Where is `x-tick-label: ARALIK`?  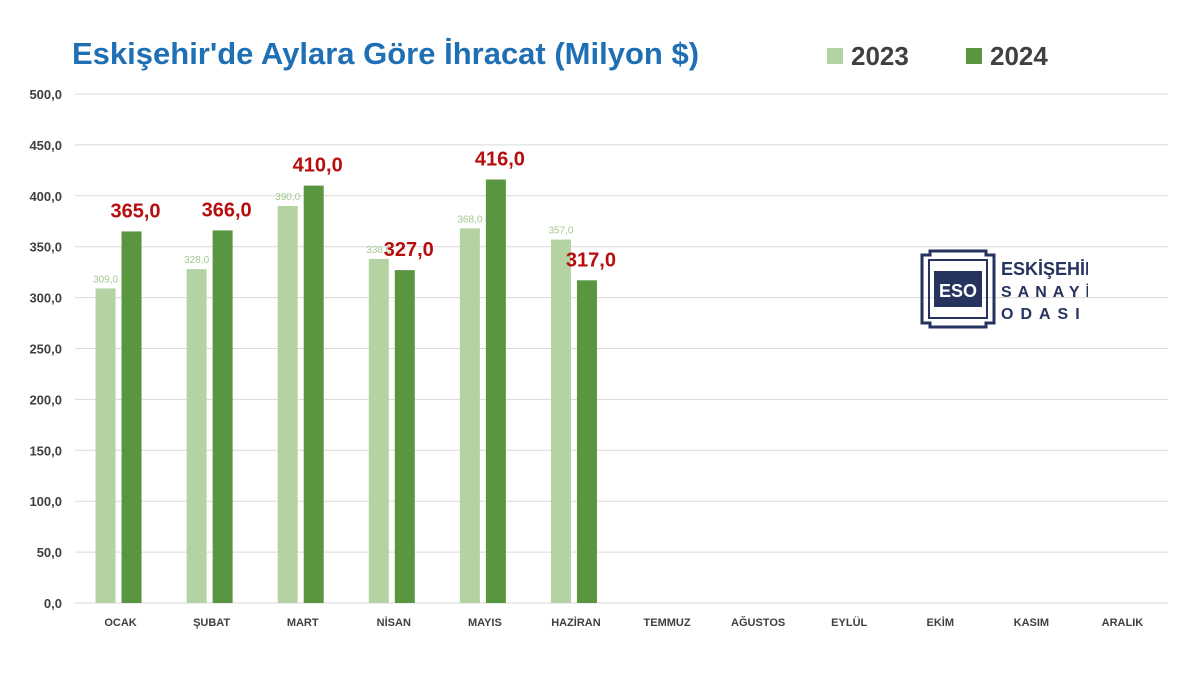
x-tick-label: ARALIK is located at coordinates (1123, 623).